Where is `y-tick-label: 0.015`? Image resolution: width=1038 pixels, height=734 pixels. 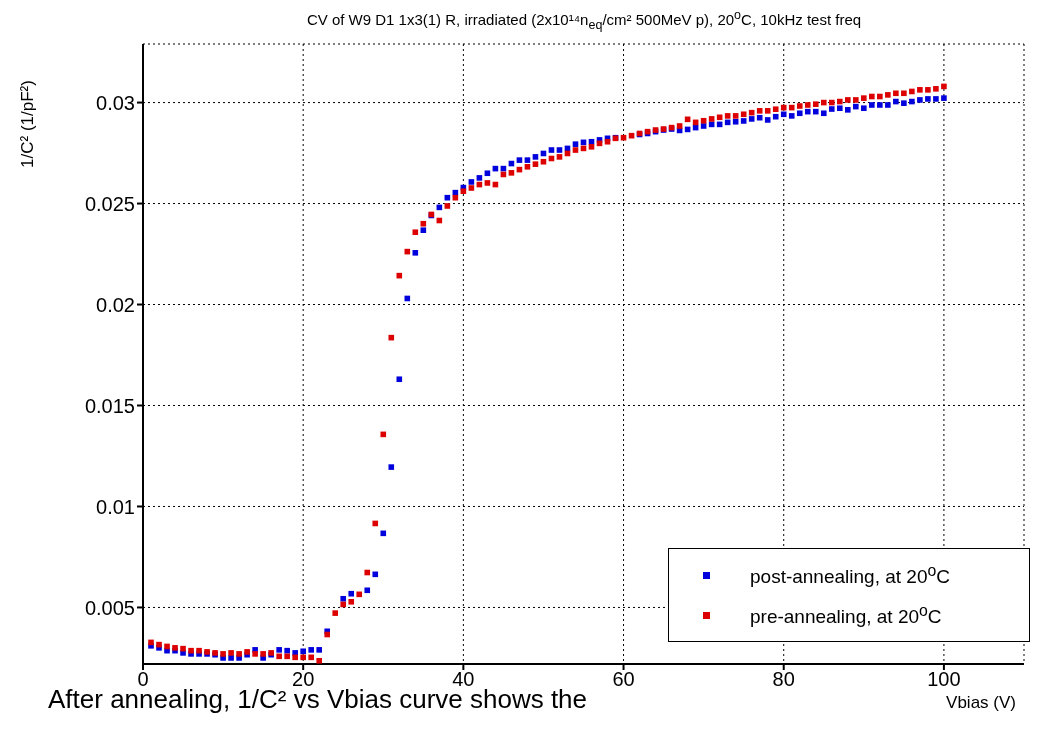
y-tick-label: 0.015 is located at coordinates (109, 405).